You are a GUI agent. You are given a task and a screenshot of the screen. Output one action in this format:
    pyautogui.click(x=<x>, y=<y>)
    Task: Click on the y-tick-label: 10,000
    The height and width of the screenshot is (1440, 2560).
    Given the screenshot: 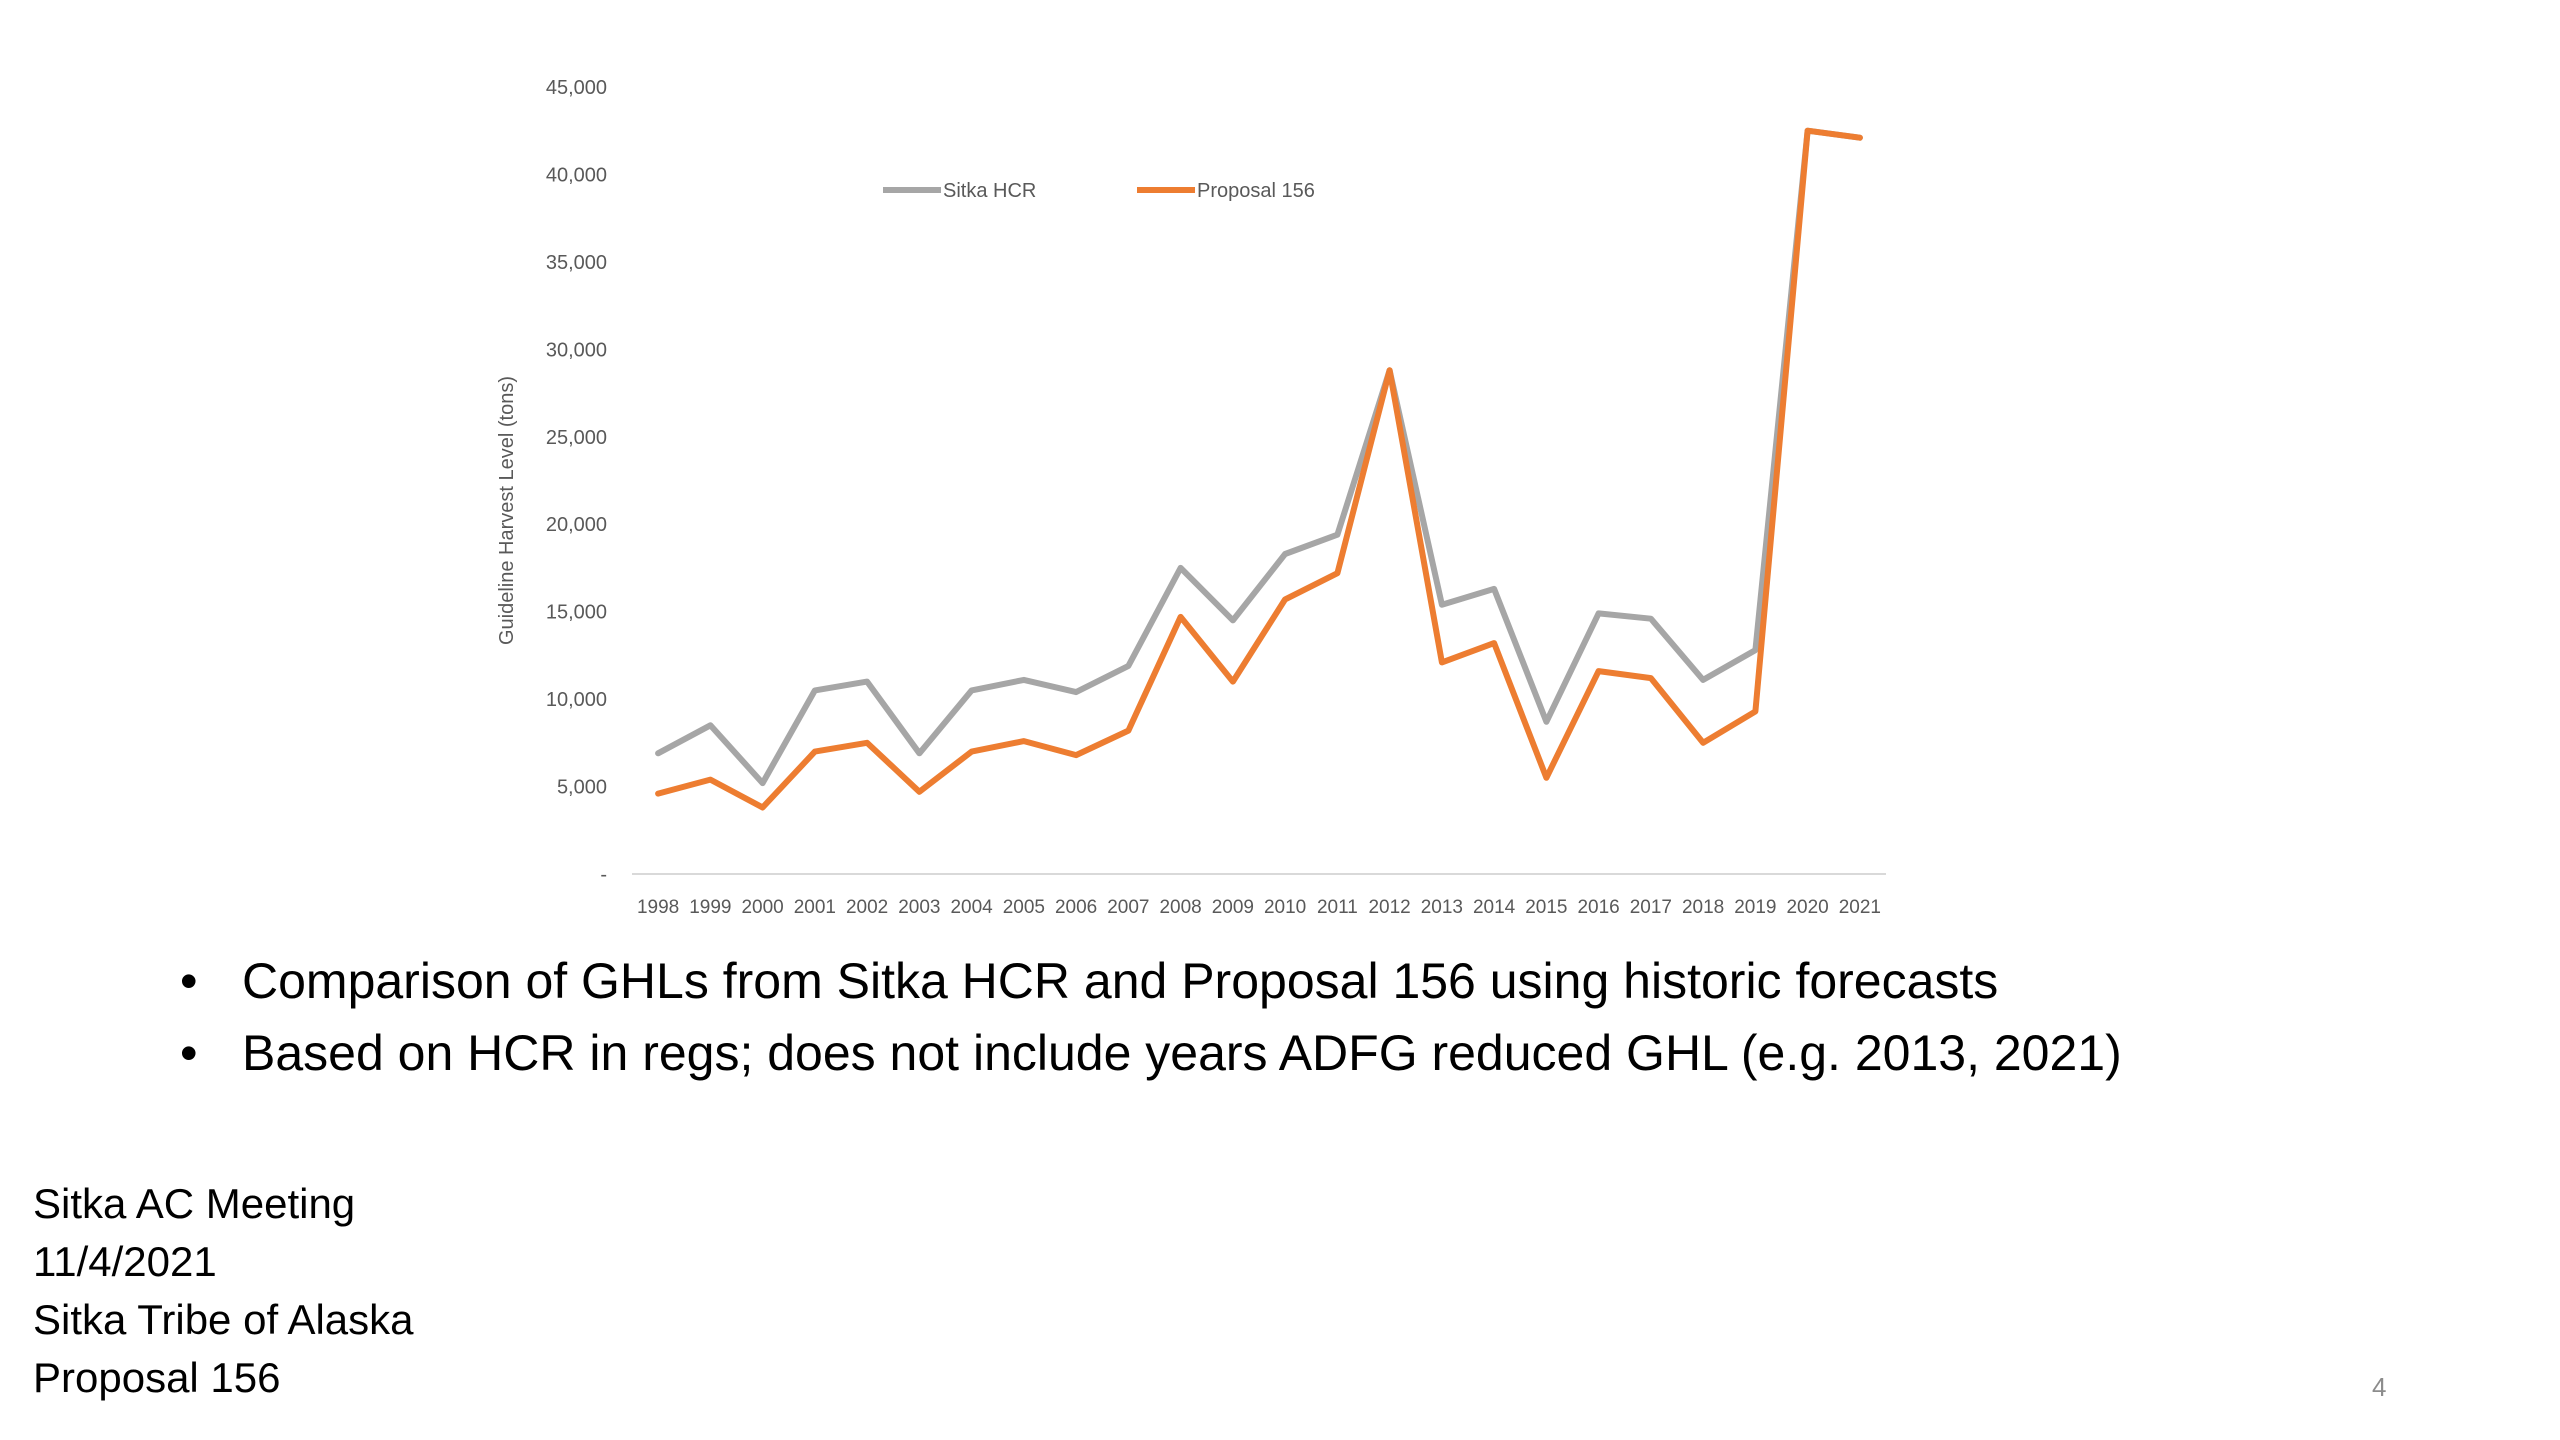 What is the action you would take?
    pyautogui.click(x=576, y=700)
    